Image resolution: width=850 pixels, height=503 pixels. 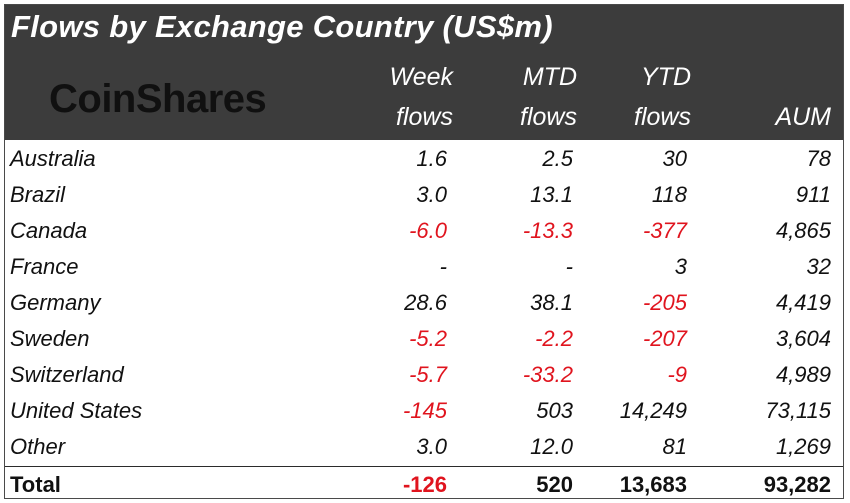 I want to click on aum-cell: 78, so click(x=818, y=158).